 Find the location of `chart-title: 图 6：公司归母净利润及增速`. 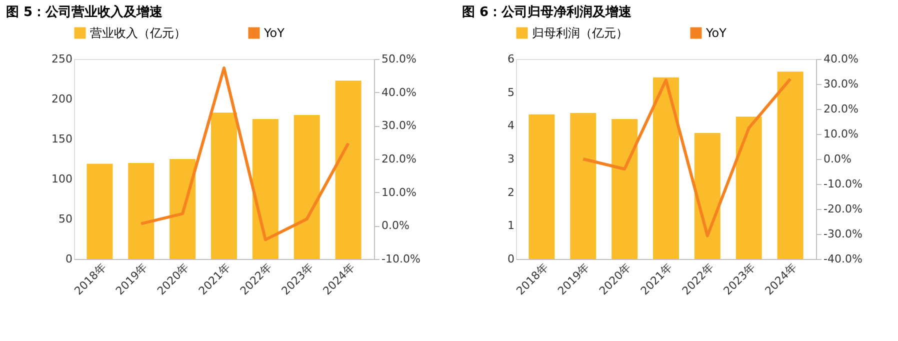

chart-title: 图 6：公司归母净利润及增速 is located at coordinates (547, 12).